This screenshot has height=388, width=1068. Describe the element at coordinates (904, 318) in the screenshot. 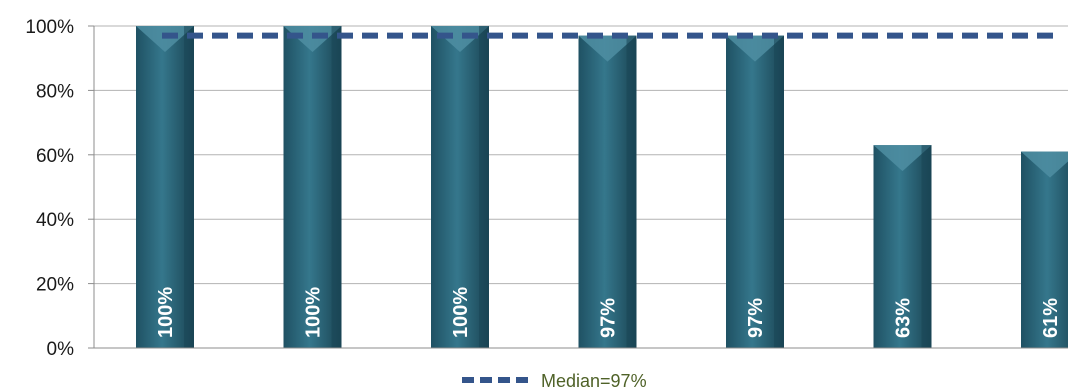

I see `bar-data-label: 63%` at that location.